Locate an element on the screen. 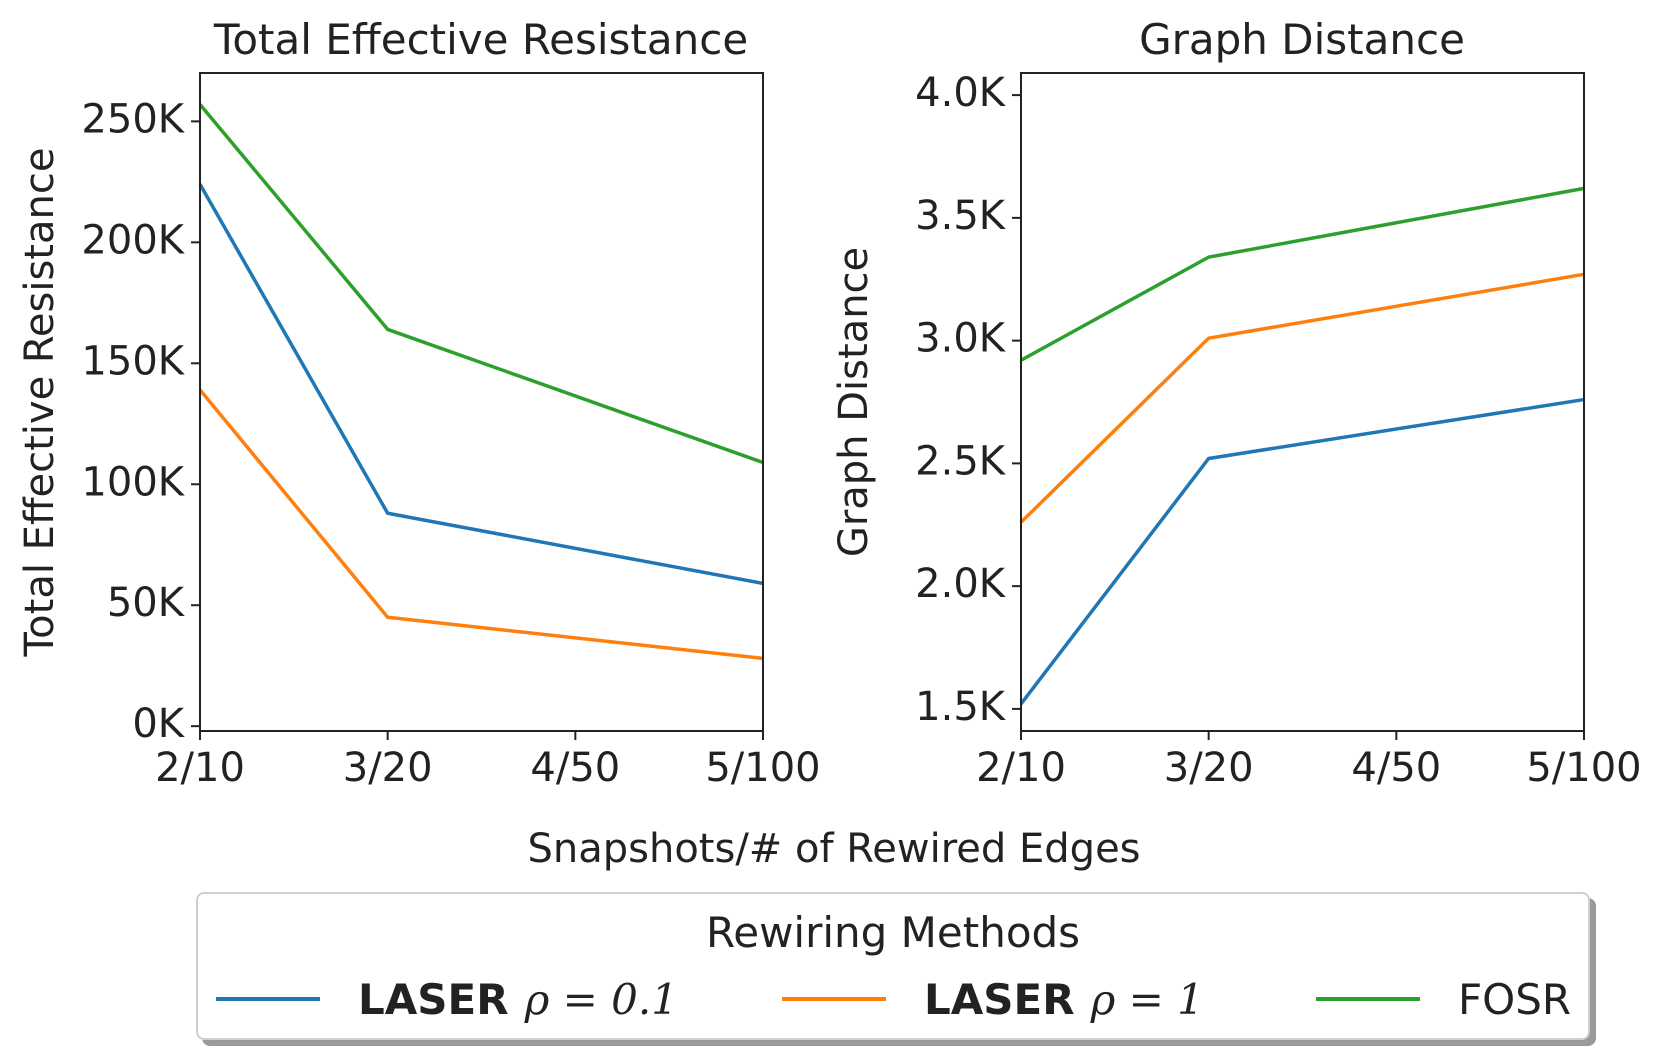 This screenshot has width=1660, height=1062. y-tick-label: 2.0K is located at coordinates (961, 584).